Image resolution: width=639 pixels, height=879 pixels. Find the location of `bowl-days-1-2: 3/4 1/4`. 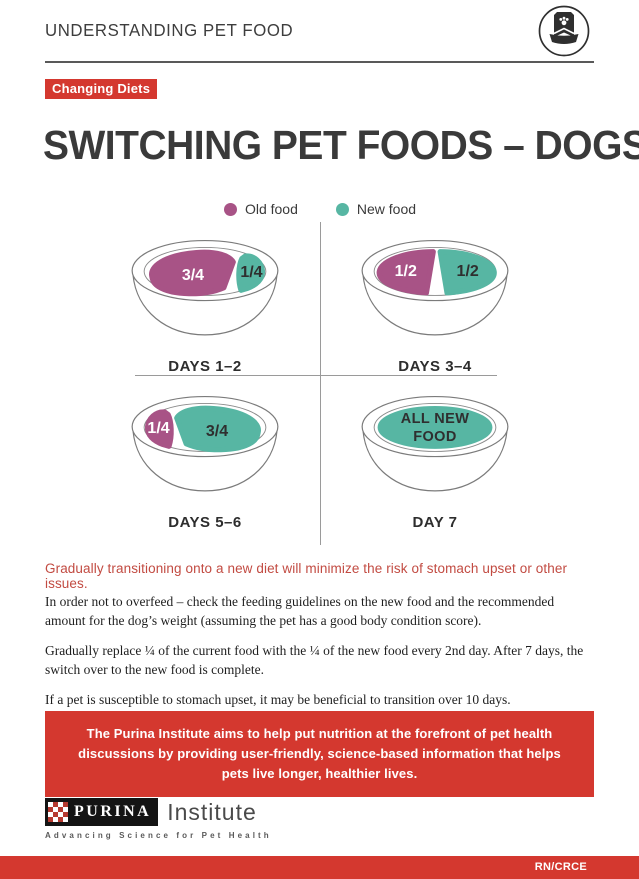

bowl-days-1-2: 3/4 1/4 is located at coordinates (205, 292).